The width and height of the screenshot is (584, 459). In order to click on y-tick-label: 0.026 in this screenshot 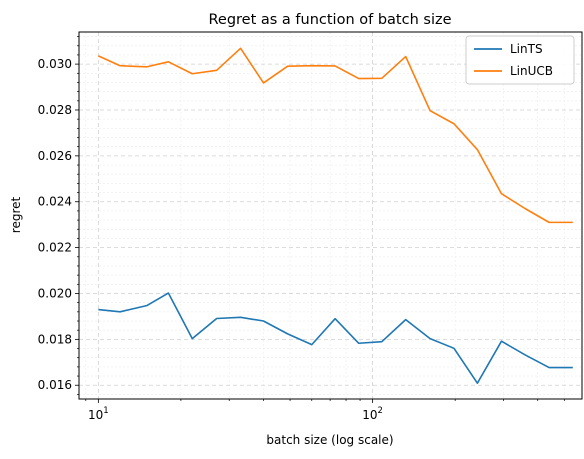, I will do `click(55, 156)`.